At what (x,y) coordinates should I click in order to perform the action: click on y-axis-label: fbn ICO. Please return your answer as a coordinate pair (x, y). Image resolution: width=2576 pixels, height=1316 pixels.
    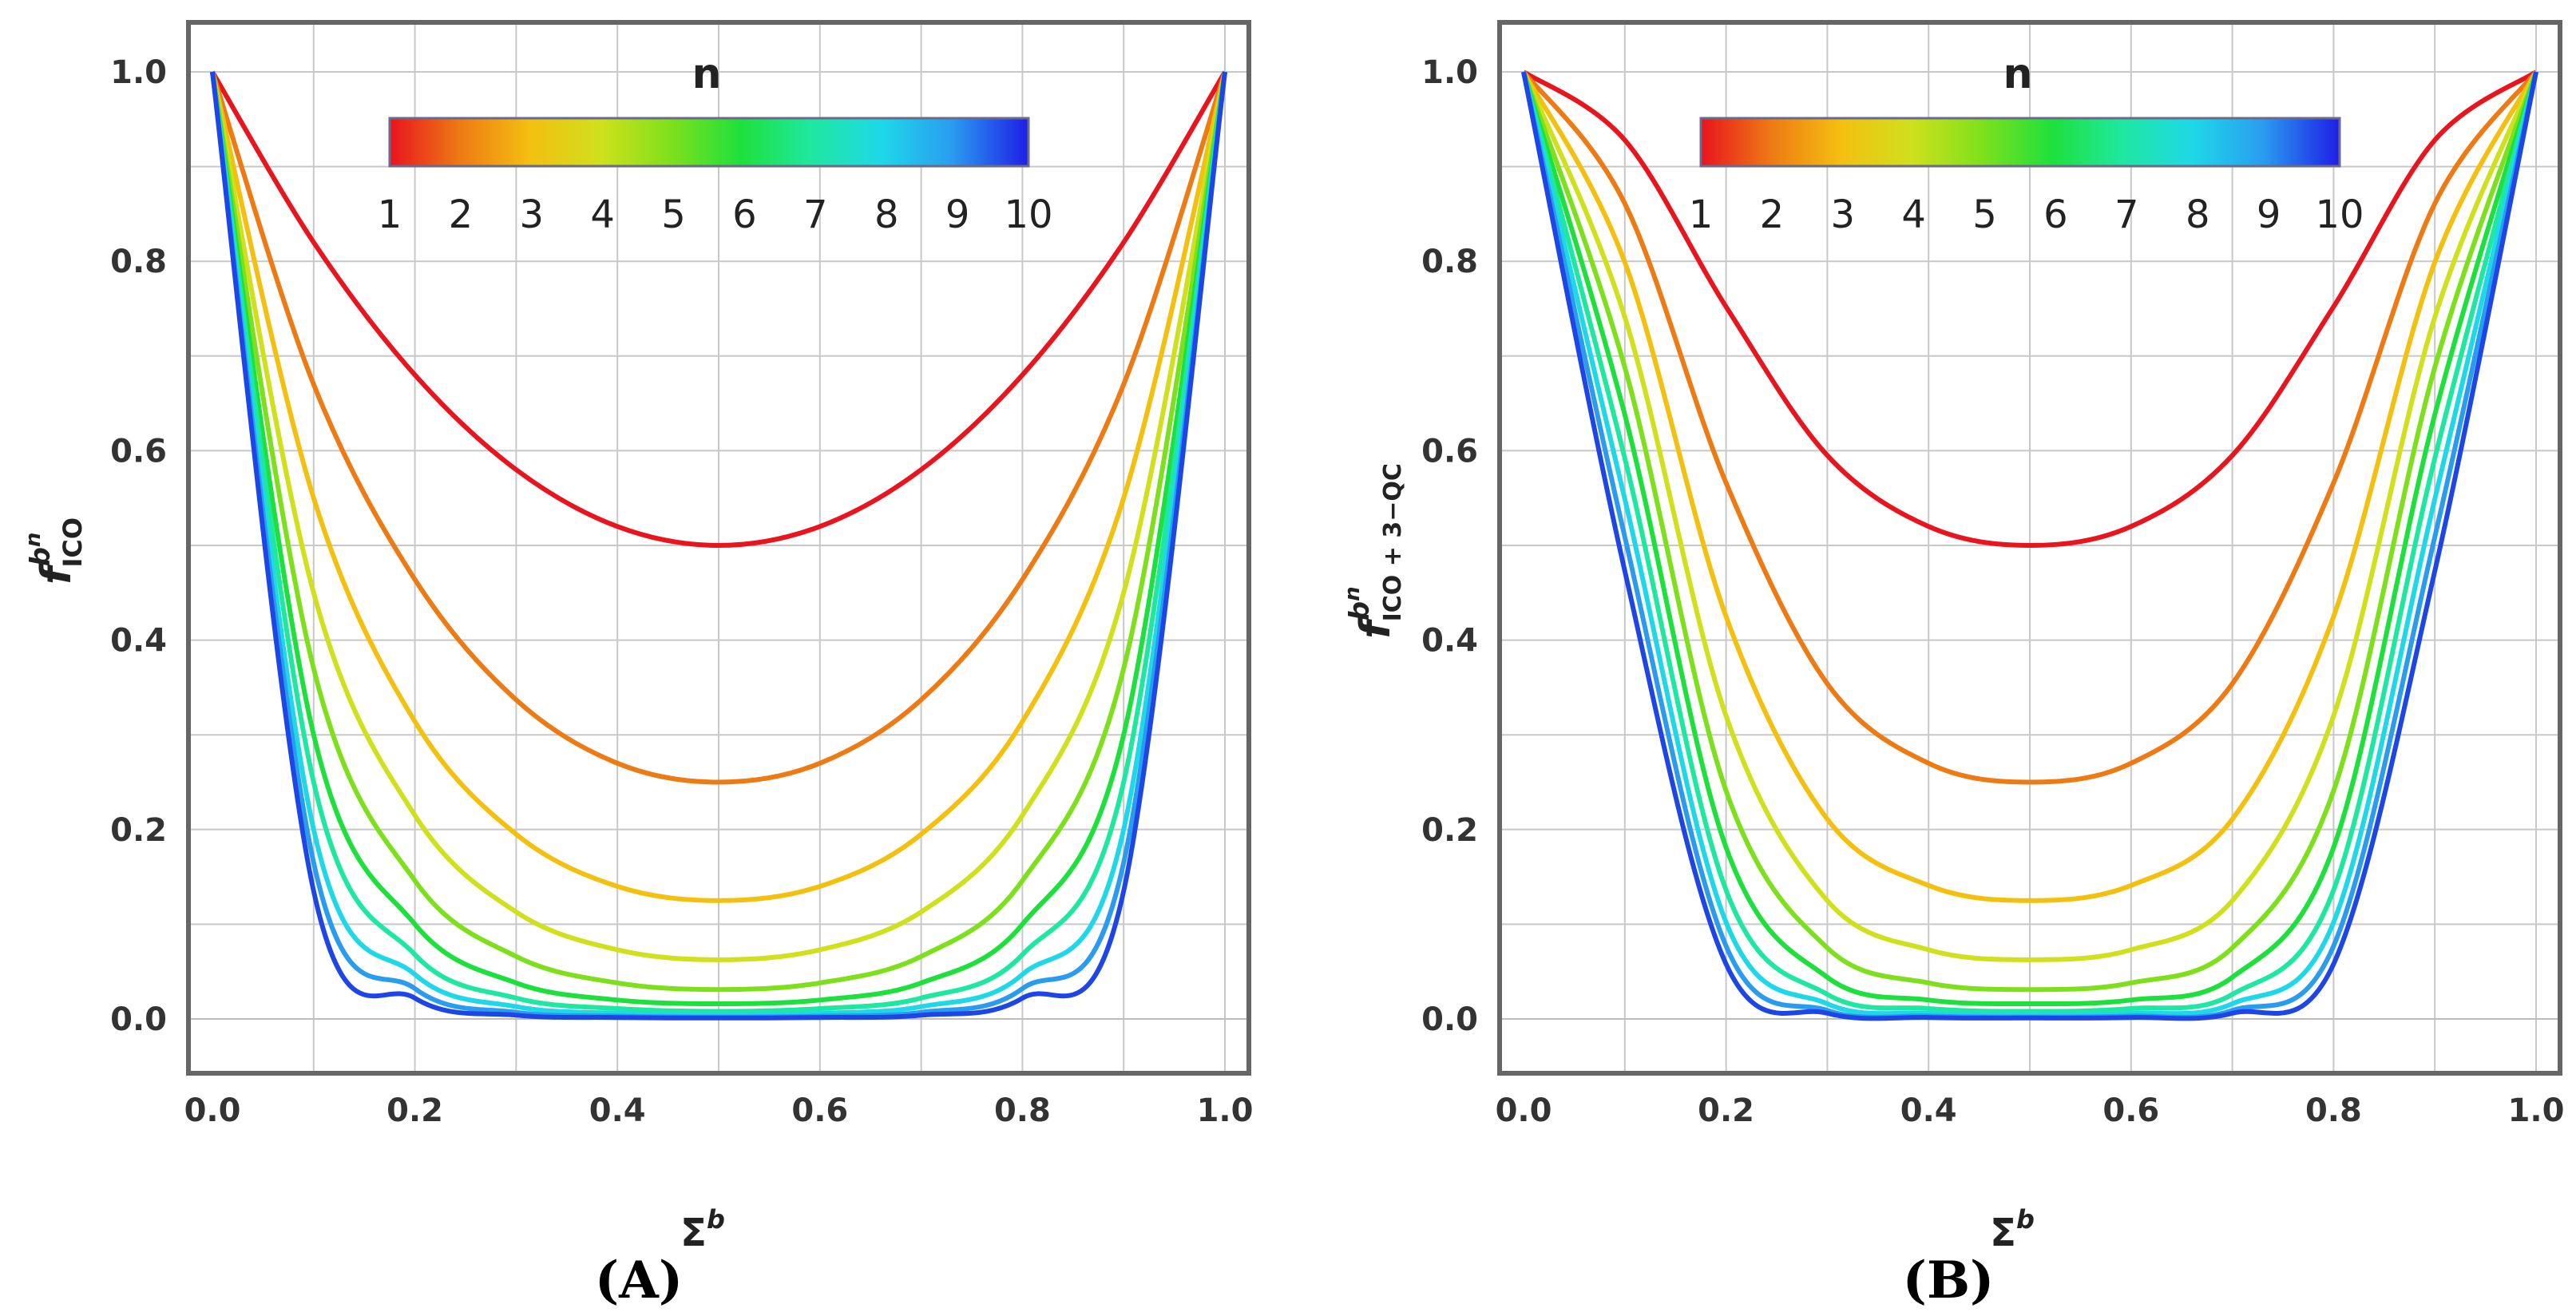
    Looking at the image, I should click on (55, 551).